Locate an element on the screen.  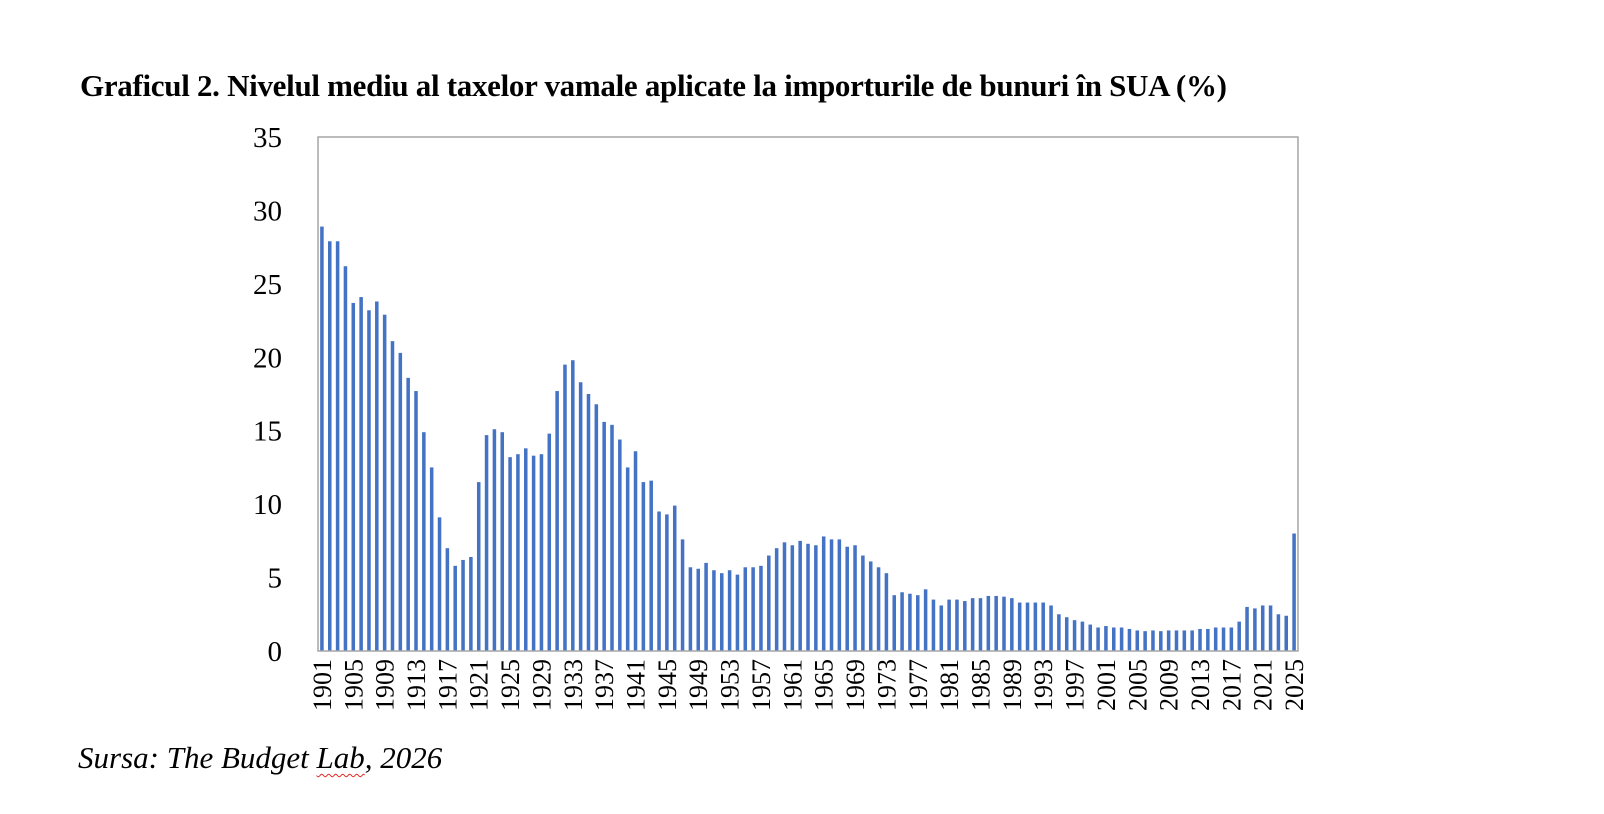
x-tick-label: 2001 is located at coordinates (1106, 685).